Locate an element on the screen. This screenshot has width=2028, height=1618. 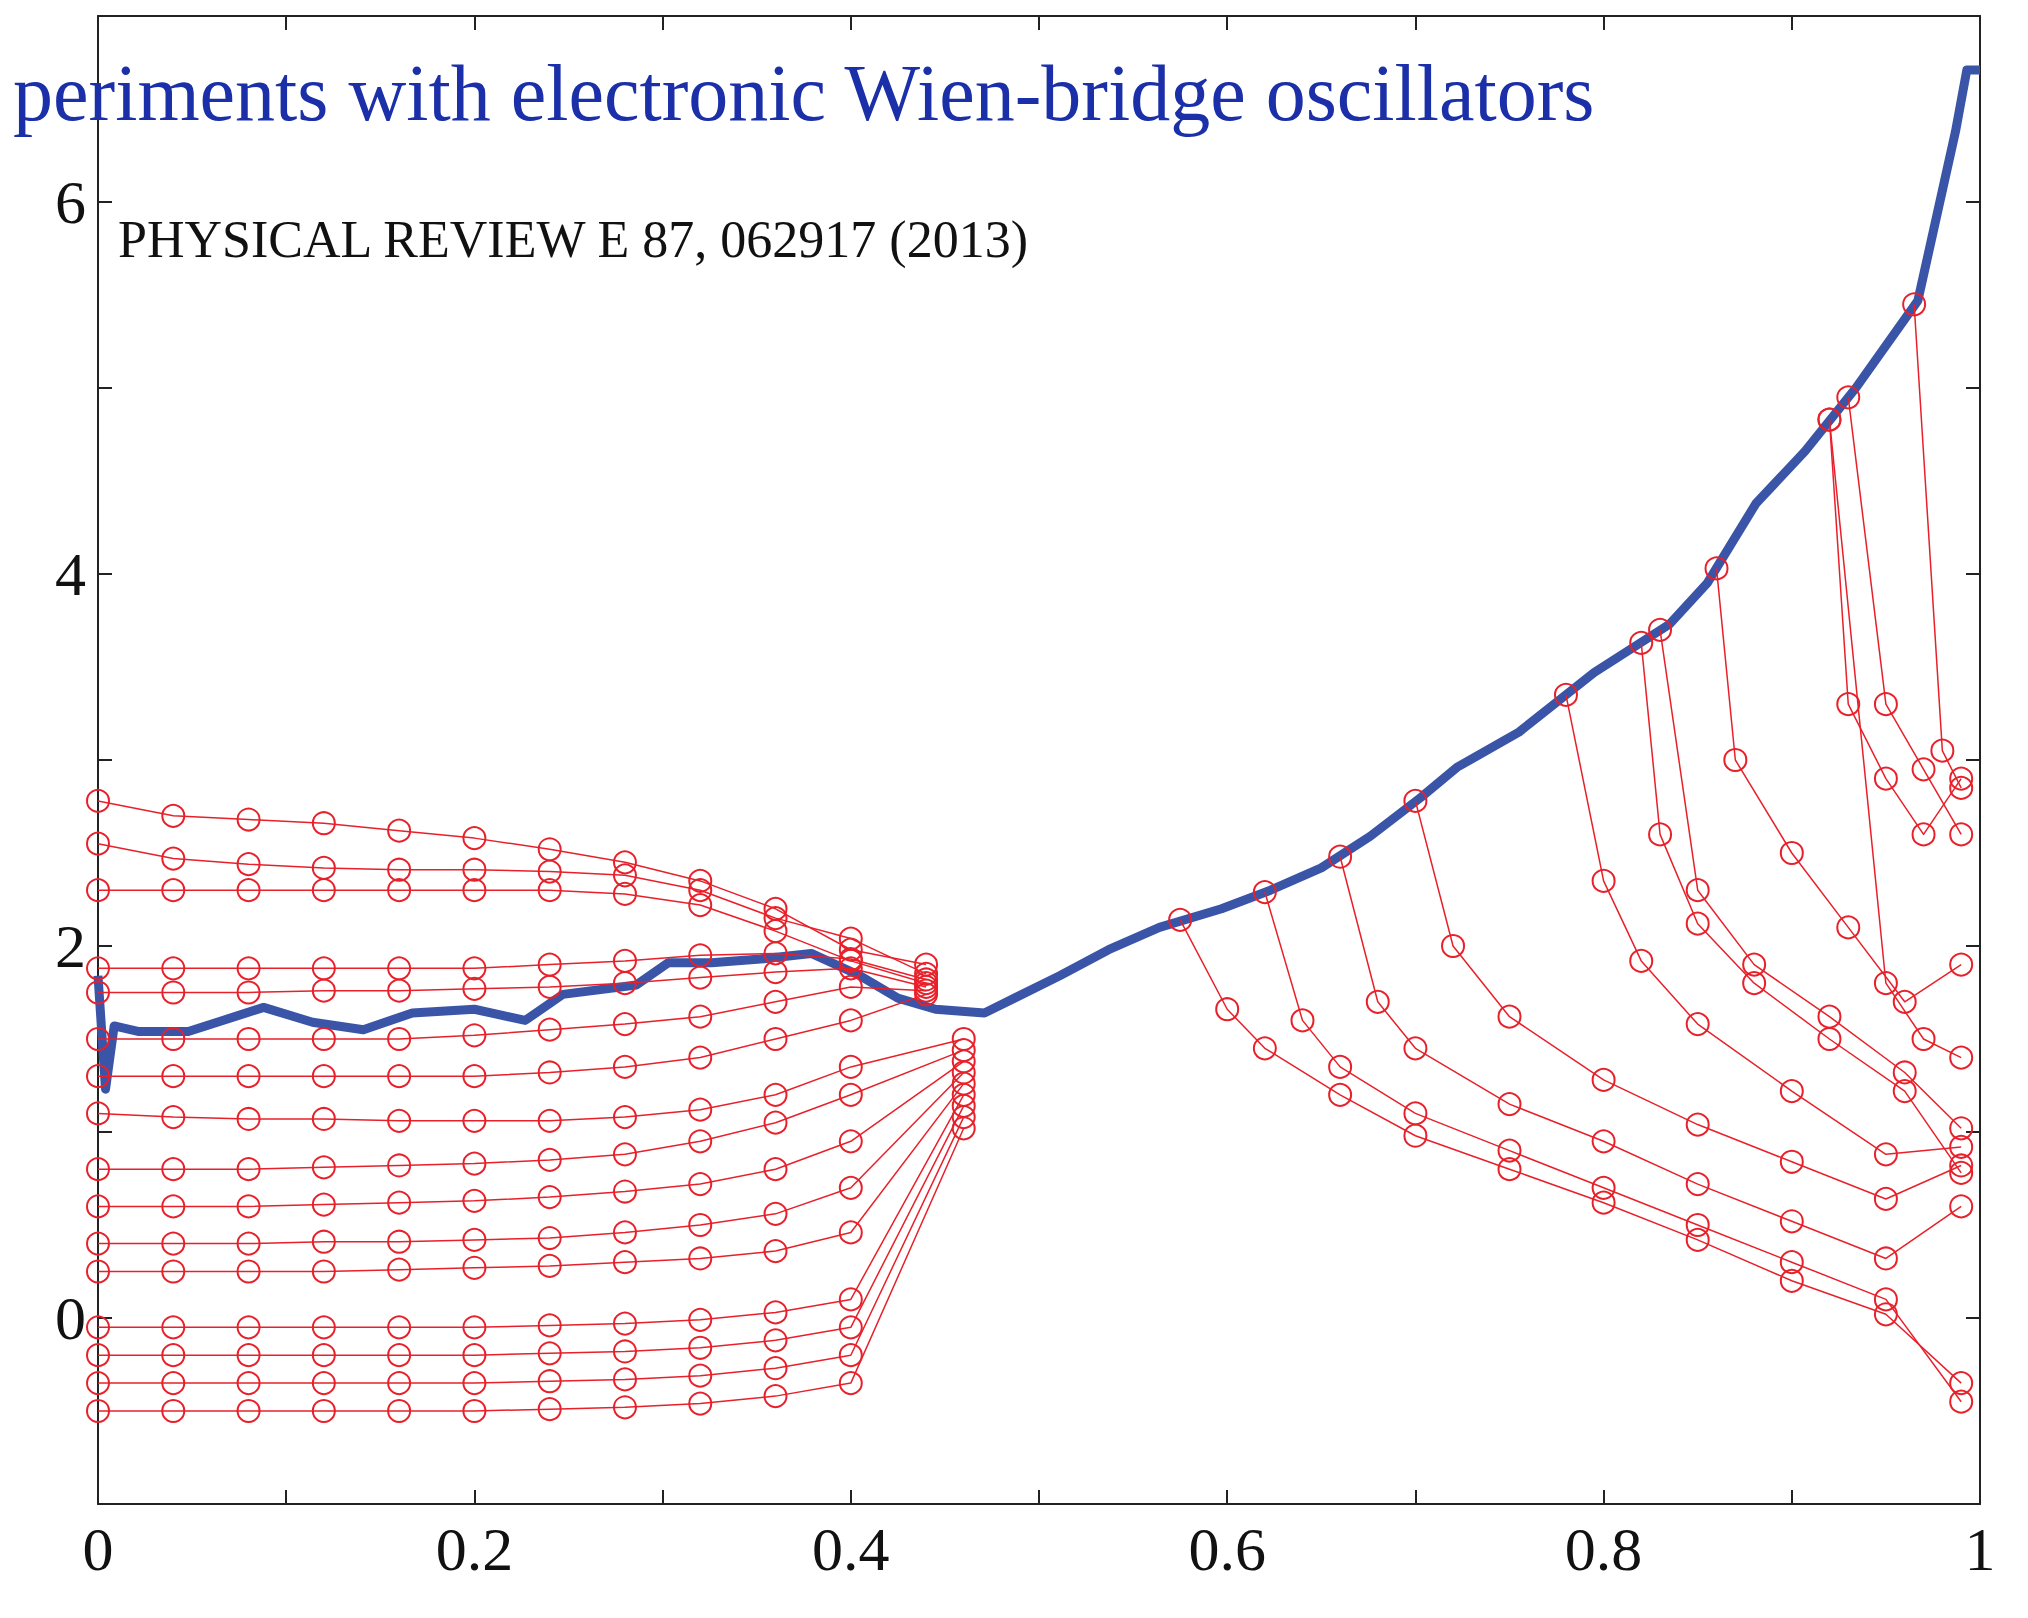
x-tick-label: 0.8 is located at coordinates (1603, 1549).